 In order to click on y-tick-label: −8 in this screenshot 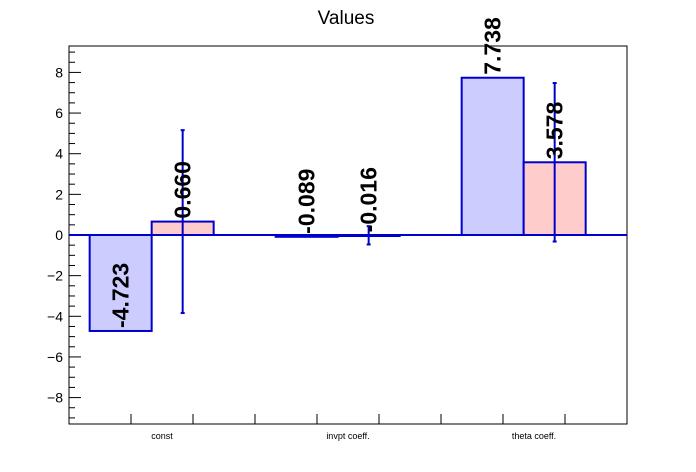, I will do `click(55, 398)`.